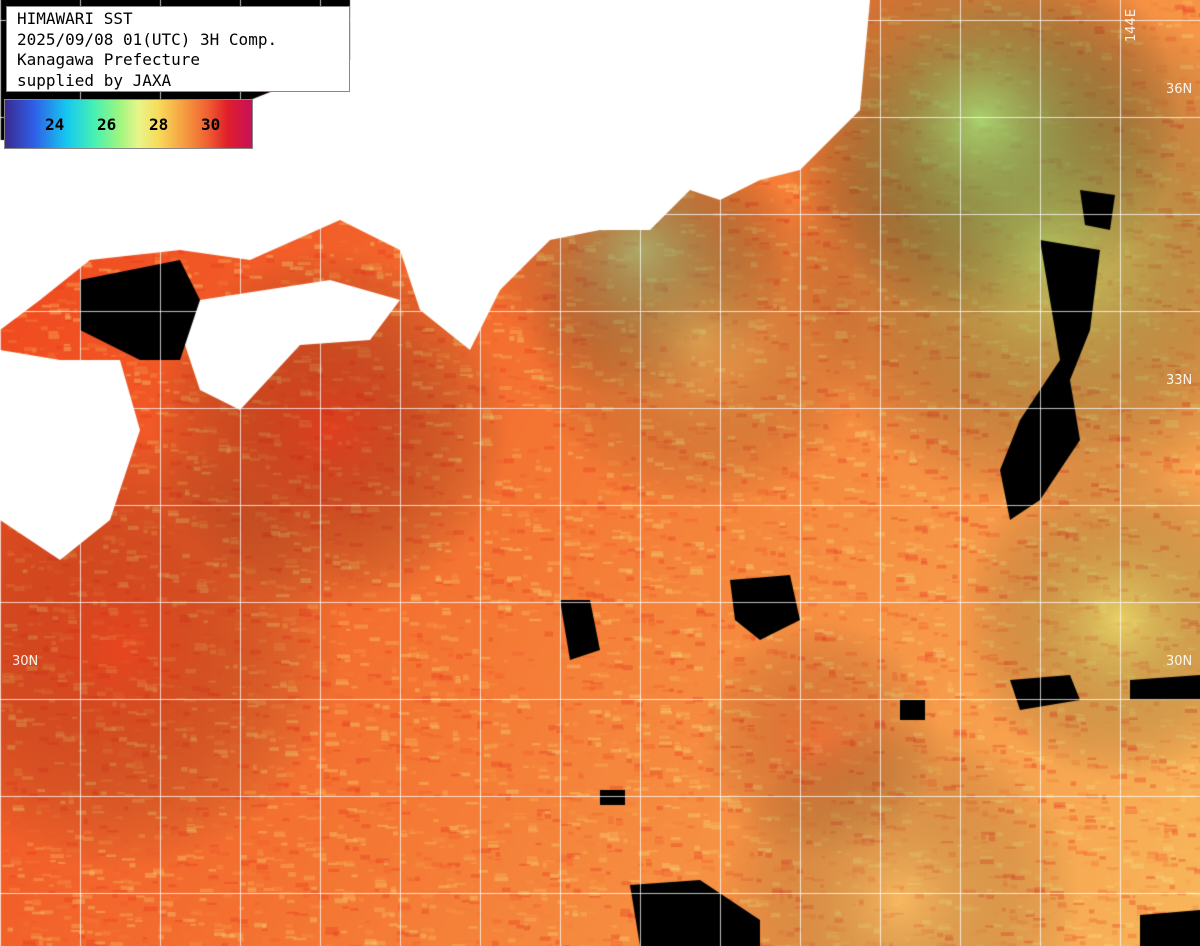  Describe the element at coordinates (55, 124) in the screenshot. I see `legend-tick-24: 24` at that location.